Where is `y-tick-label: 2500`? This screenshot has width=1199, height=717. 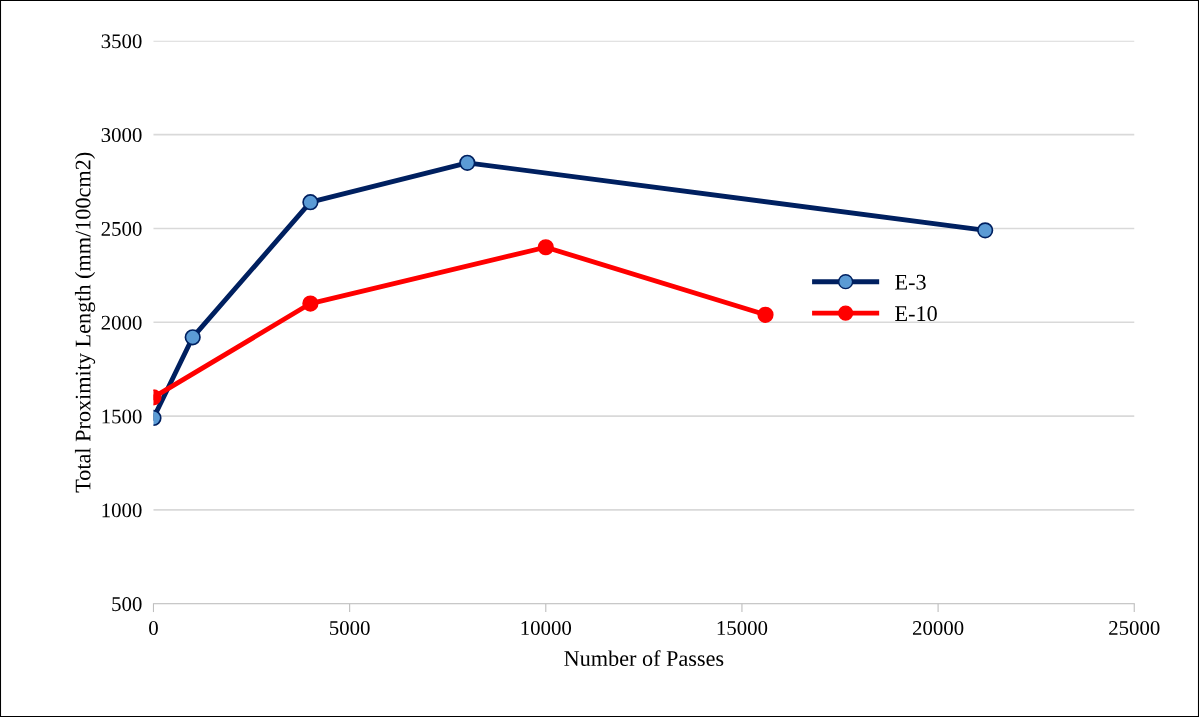
y-tick-label: 2500 is located at coordinates (121, 228).